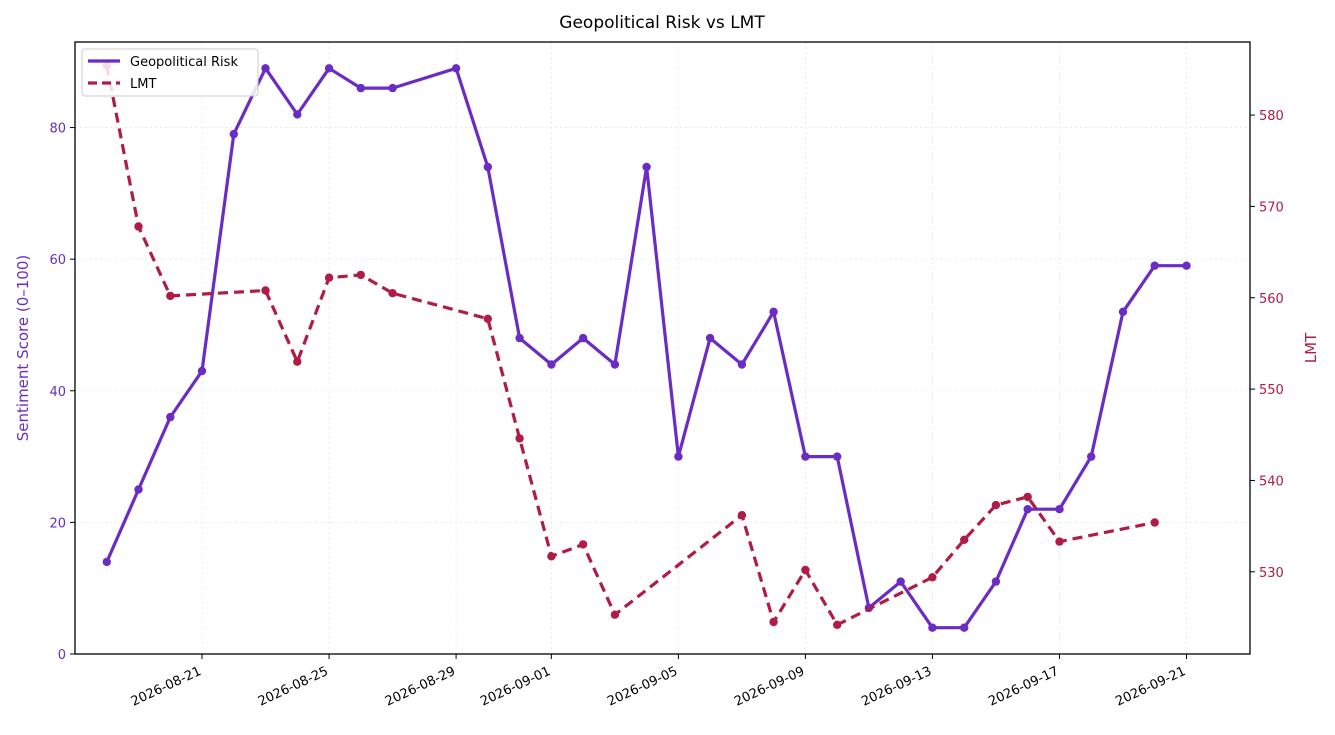  What do you see at coordinates (166, 687) in the screenshot?
I see `x-tick-label: 2026-08-21` at bounding box center [166, 687].